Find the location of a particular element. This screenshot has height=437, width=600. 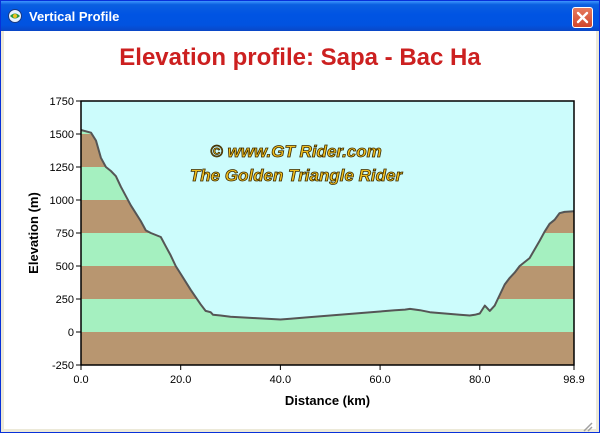

y-tick-label: 0 is located at coordinates (71, 333).